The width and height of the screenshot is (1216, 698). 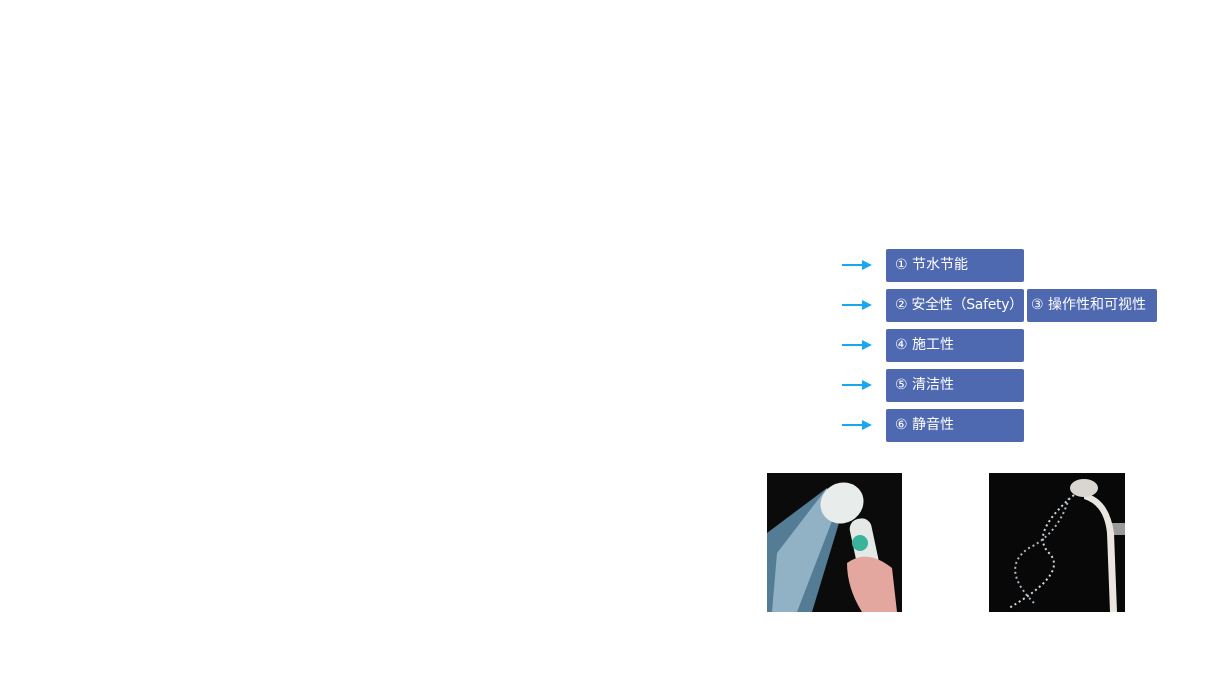 I want to click on feature-installation: ④ 施工性, so click(x=955, y=345).